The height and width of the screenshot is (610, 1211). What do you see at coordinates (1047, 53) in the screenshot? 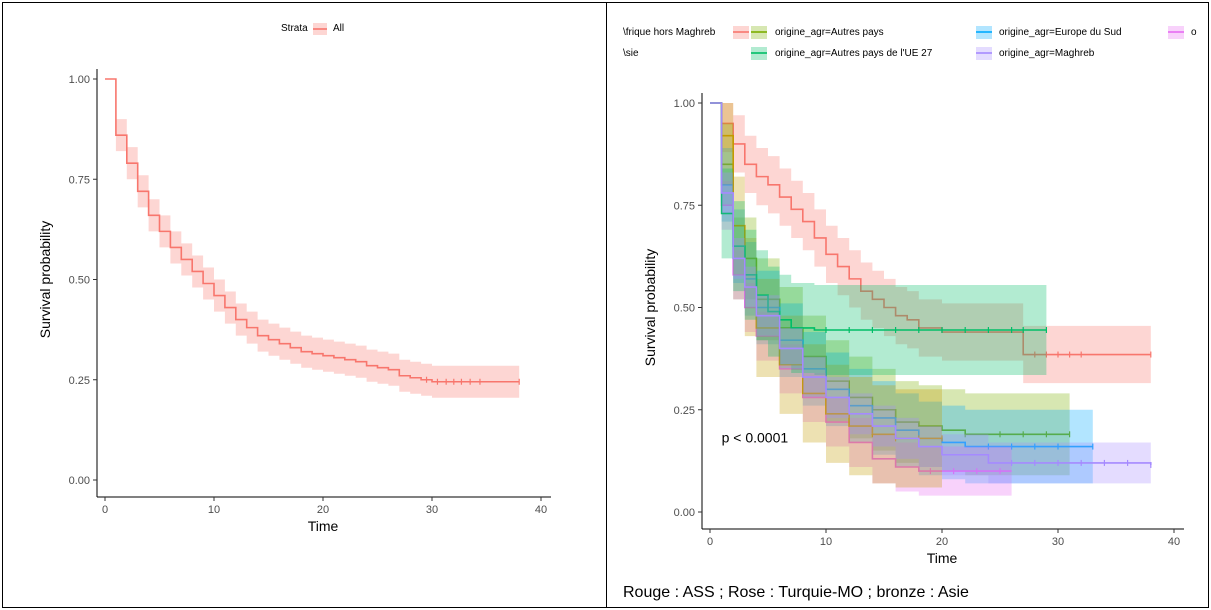
I see `legend-entry: origine_agr=Maghreb` at bounding box center [1047, 53].